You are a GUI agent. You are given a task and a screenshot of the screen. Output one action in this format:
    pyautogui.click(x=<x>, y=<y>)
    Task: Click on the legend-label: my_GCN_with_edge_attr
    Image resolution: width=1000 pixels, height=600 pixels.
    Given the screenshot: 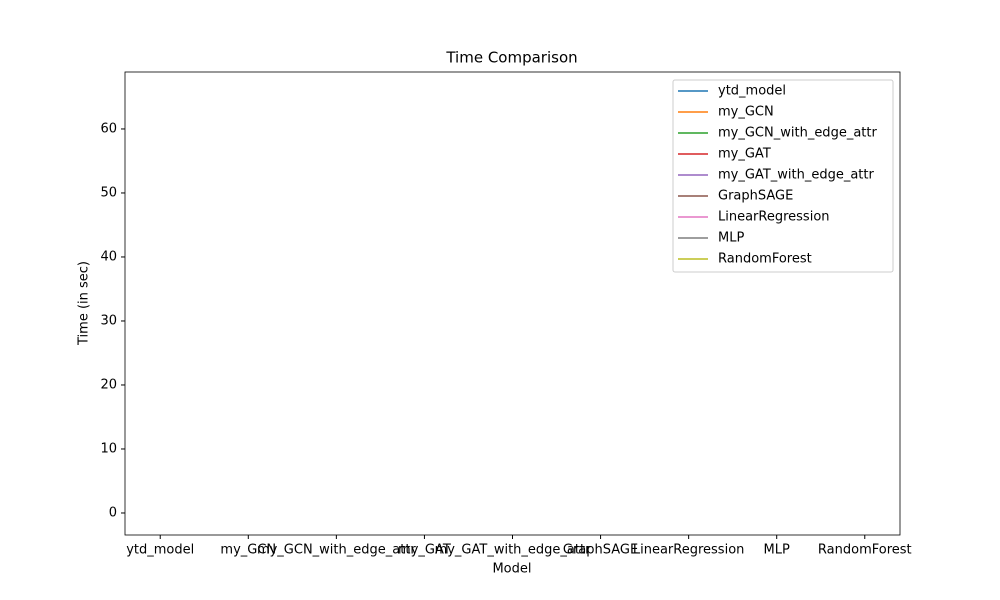 What is the action you would take?
    pyautogui.click(x=797, y=133)
    